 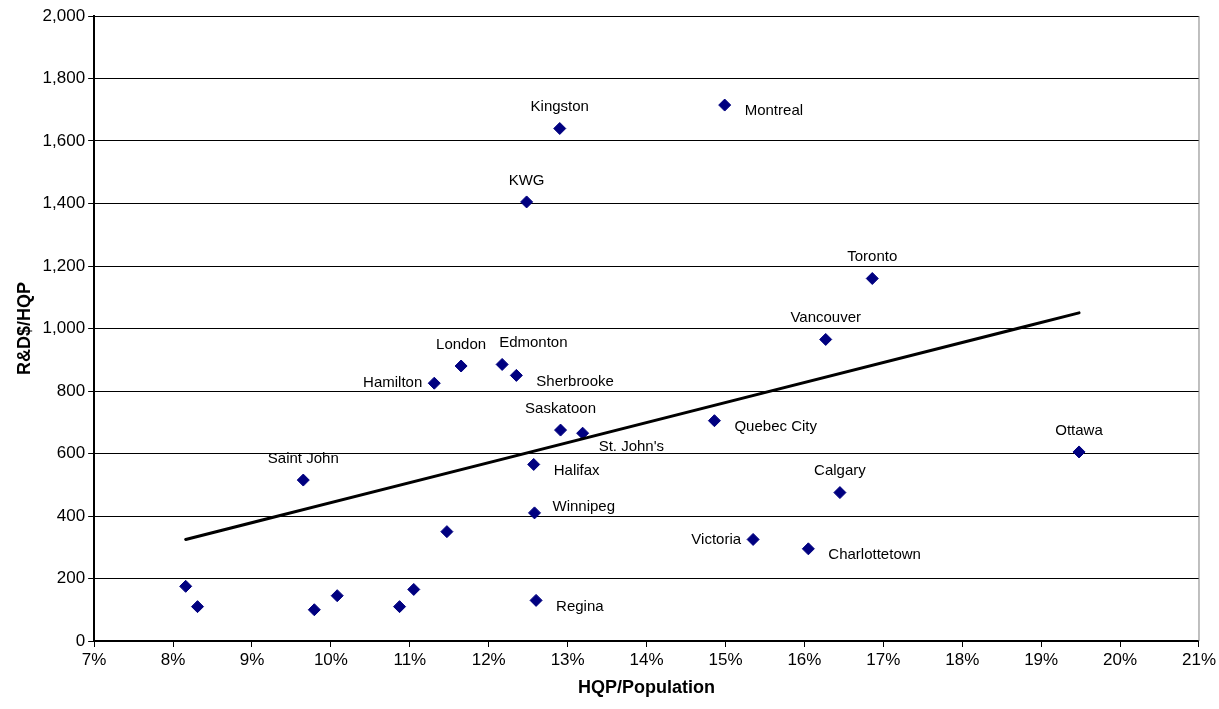 What do you see at coordinates (580, 605) in the screenshot?
I see `annotation: Regina` at bounding box center [580, 605].